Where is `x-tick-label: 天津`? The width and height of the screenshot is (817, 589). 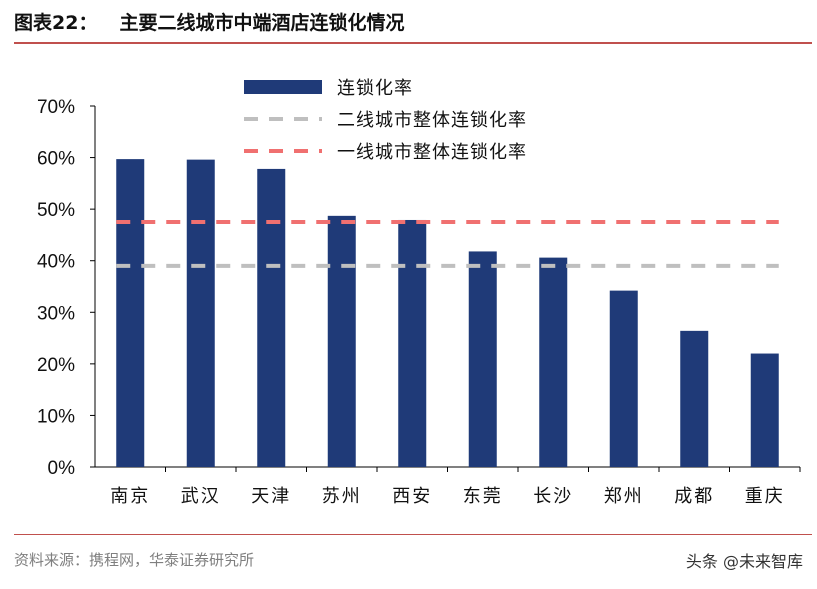 x-tick-label: 天津 is located at coordinates (271, 496).